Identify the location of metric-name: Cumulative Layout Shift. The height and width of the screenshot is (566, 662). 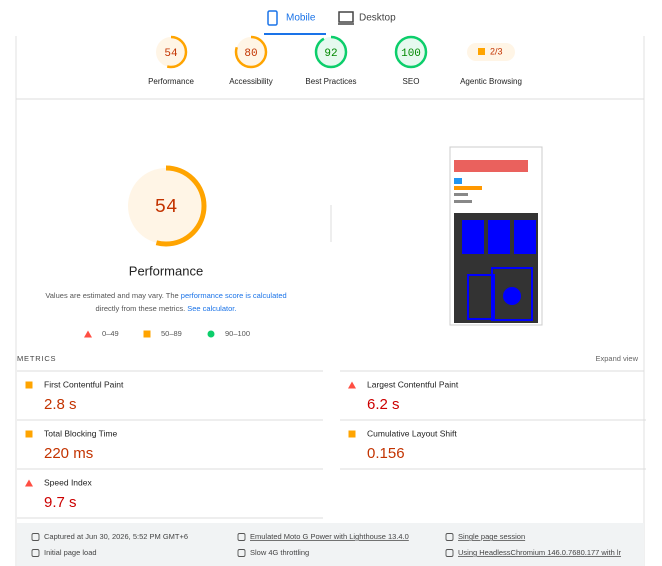
(412, 433).